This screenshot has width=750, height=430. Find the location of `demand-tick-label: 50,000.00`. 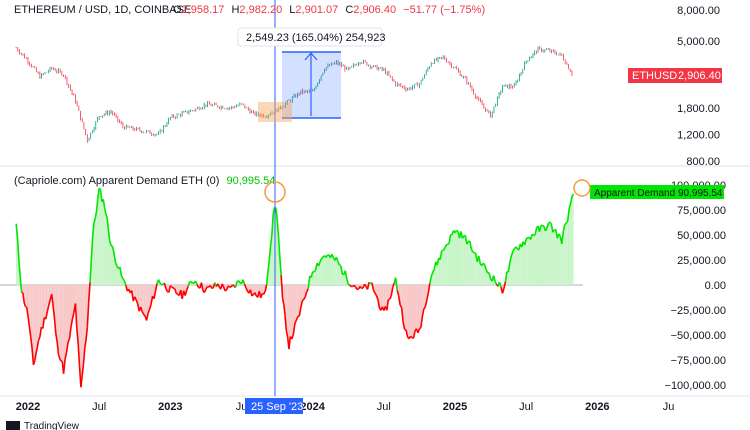

demand-tick-label: 50,000.00 is located at coordinates (701, 236).